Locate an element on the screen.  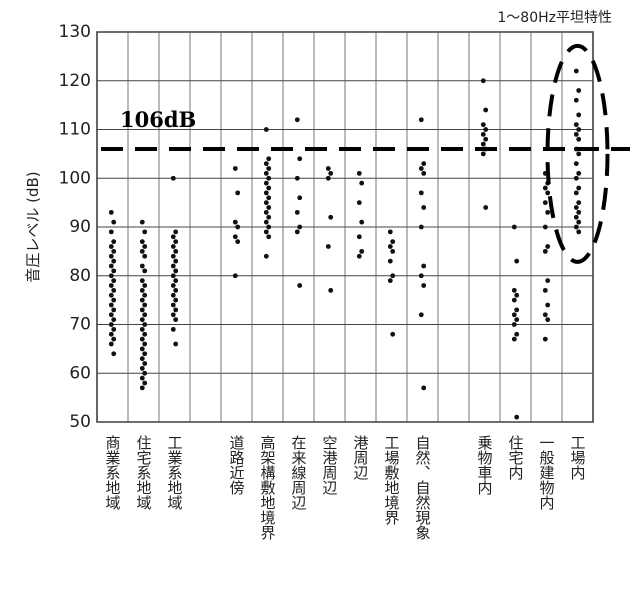
y-tick-label: 100 is located at coordinates (75, 178).